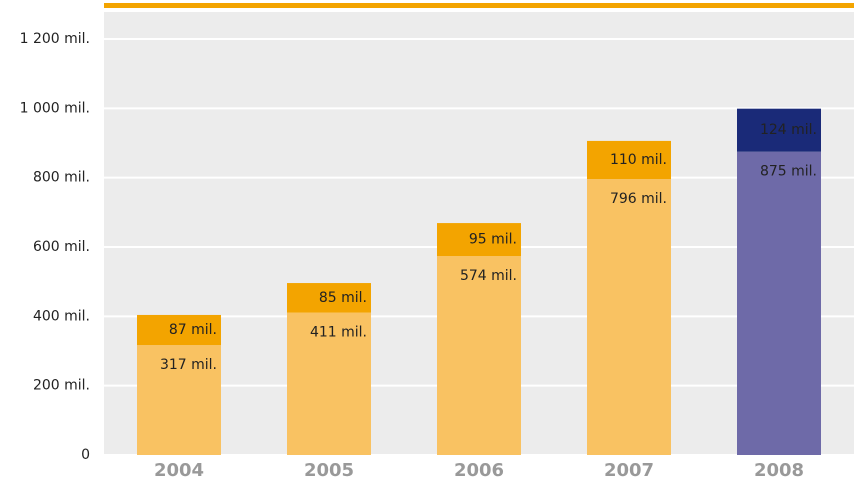 Image resolution: width=854 pixels, height=484 pixels. Describe the element at coordinates (61, 386) in the screenshot. I see `y-tick-label: 200 mil.` at that location.